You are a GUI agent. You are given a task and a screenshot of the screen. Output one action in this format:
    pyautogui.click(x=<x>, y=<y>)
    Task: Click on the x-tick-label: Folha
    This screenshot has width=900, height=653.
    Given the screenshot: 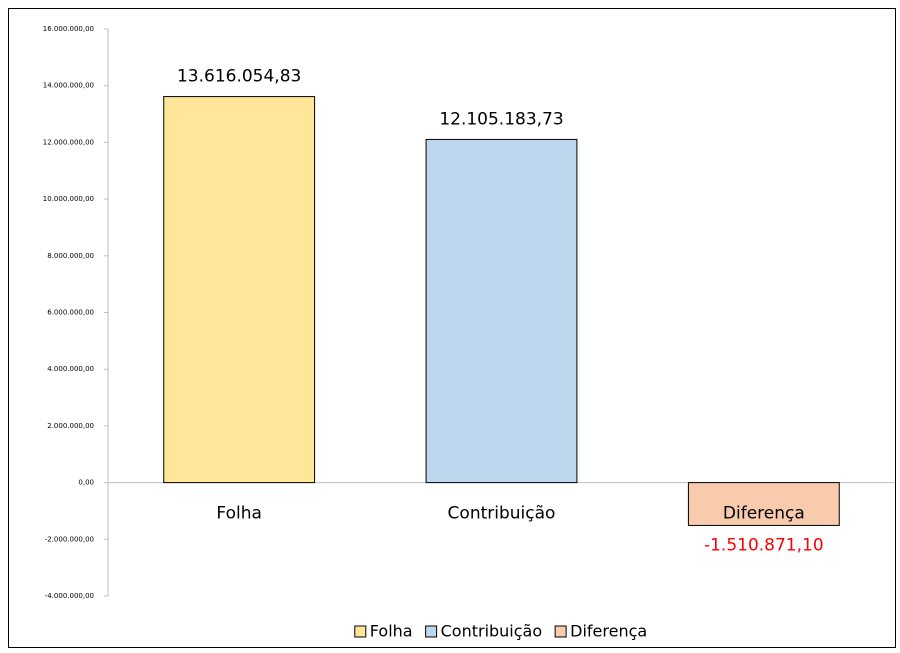 What is the action you would take?
    pyautogui.click(x=239, y=514)
    